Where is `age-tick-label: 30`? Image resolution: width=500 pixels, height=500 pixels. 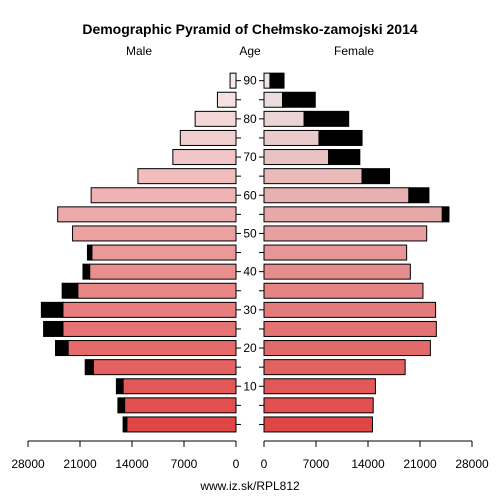
age-tick-label: 30 is located at coordinates (250, 310).